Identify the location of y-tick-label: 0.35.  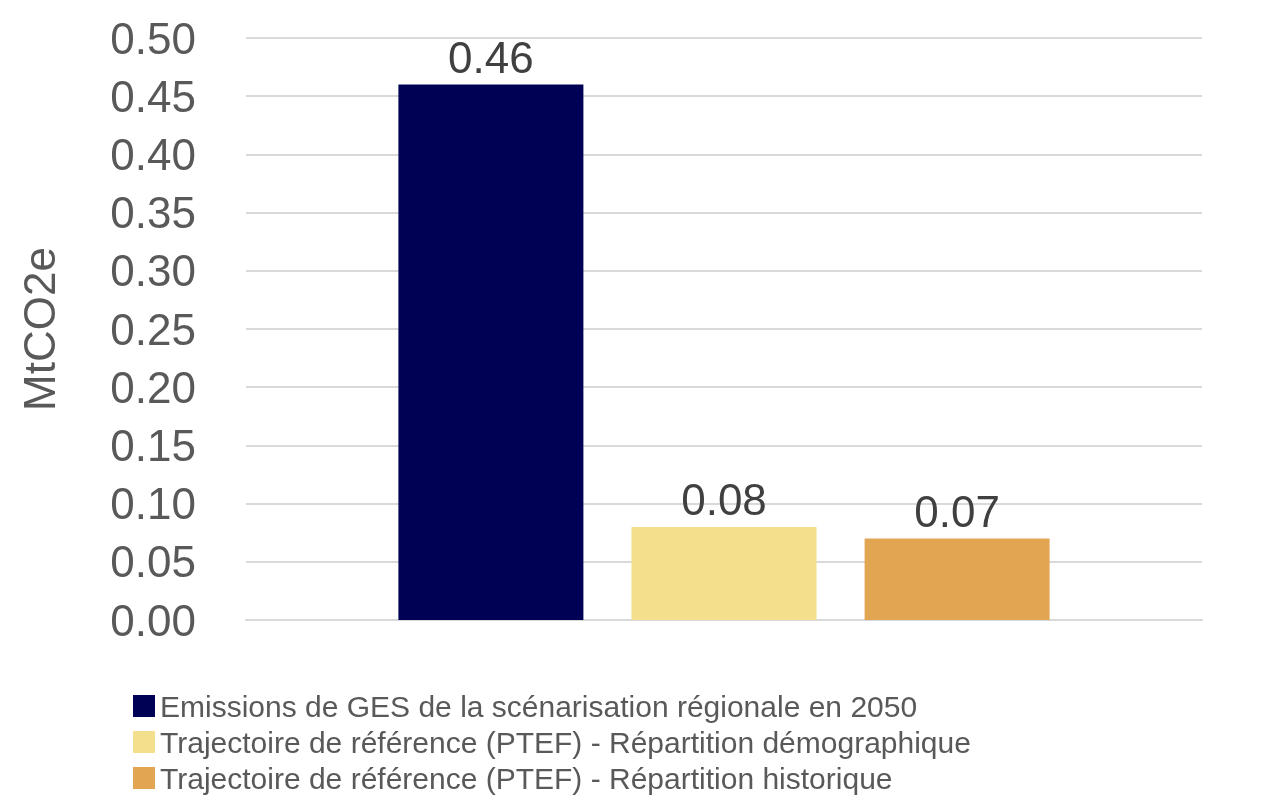
(153, 213).